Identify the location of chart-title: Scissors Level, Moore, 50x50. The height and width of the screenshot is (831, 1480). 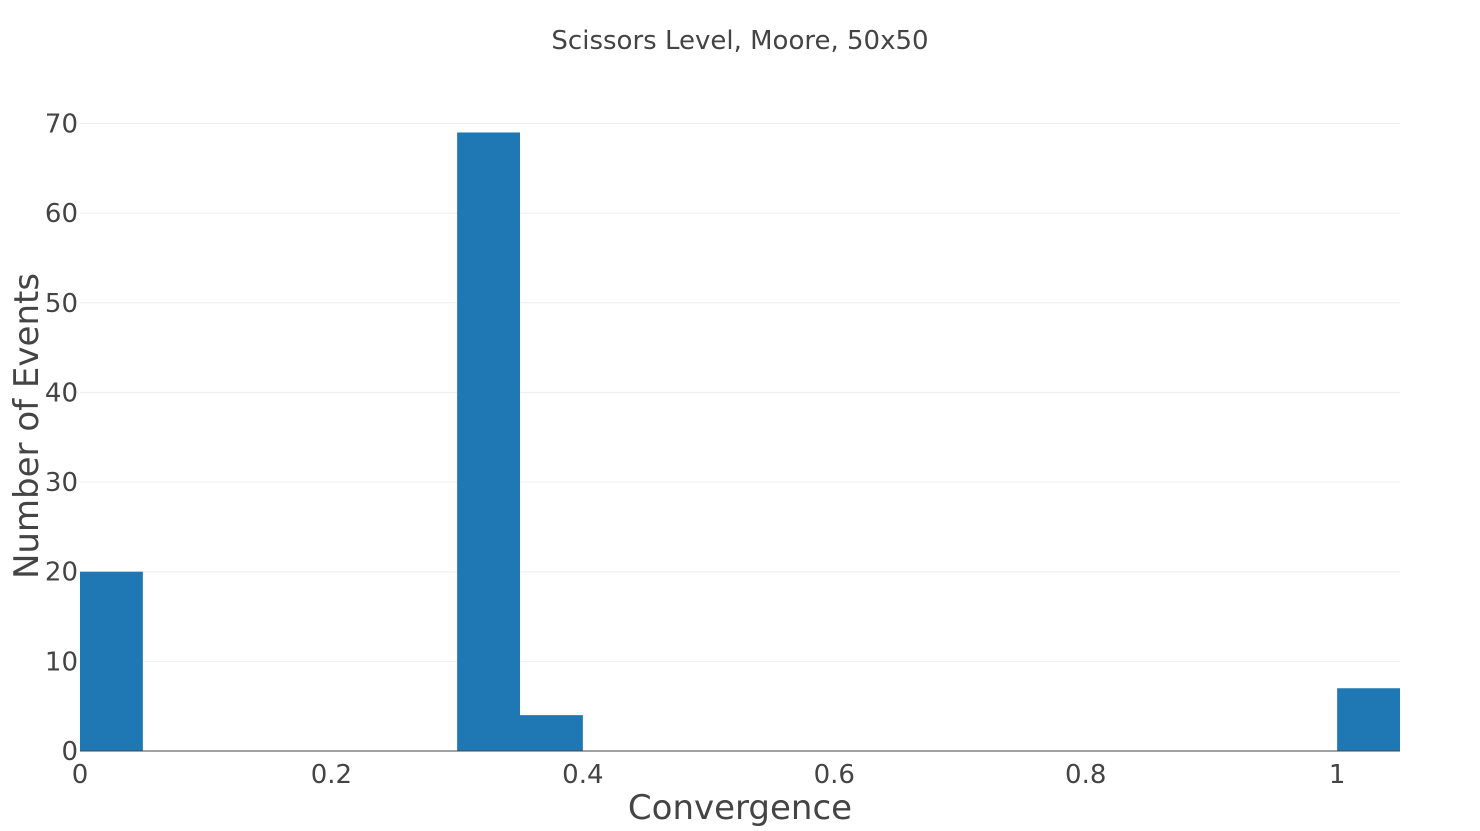
(739, 41).